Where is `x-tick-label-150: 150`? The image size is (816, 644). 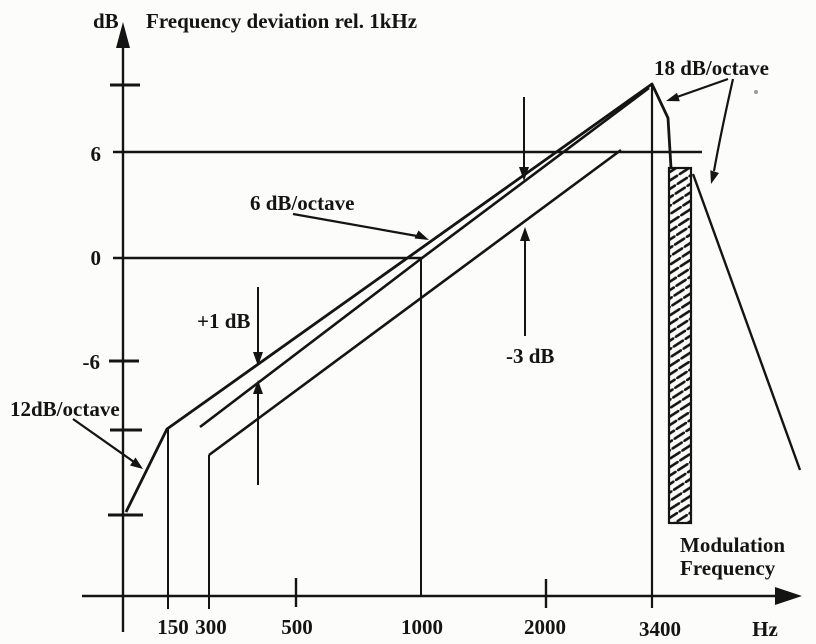
x-tick-label-150: 150 is located at coordinates (173, 627).